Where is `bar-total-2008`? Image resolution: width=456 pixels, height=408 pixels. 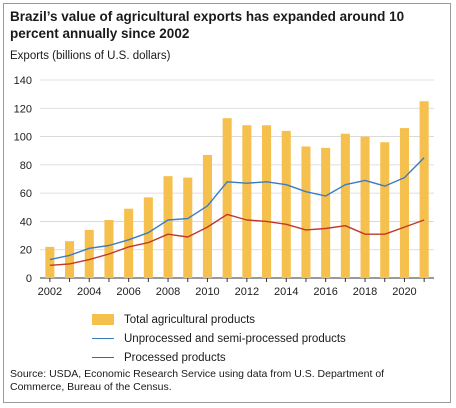
bar-total-2008 is located at coordinates (168, 227).